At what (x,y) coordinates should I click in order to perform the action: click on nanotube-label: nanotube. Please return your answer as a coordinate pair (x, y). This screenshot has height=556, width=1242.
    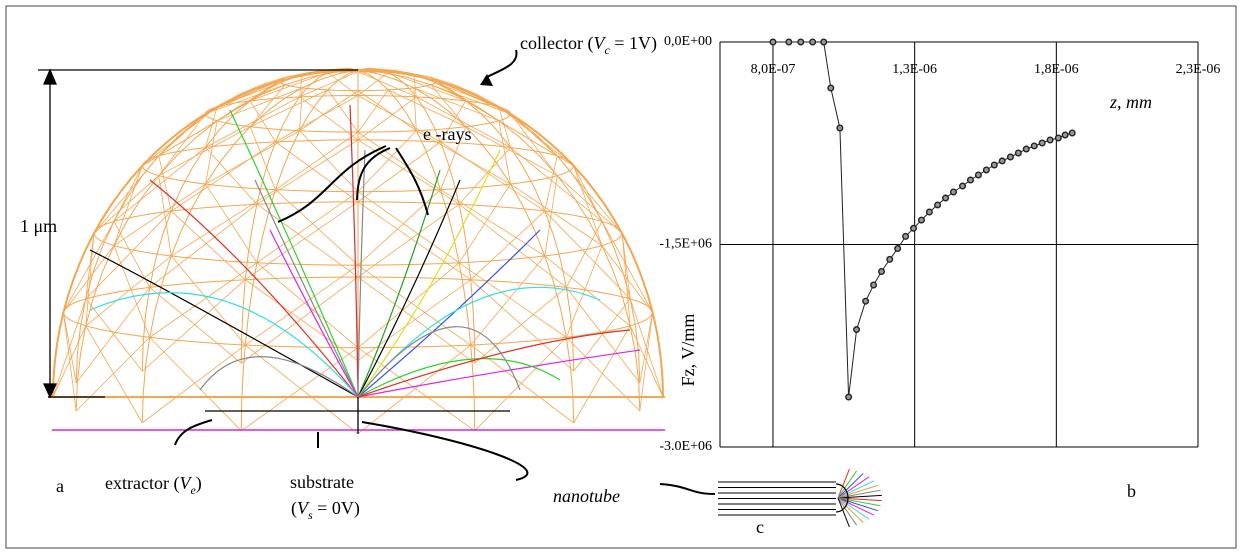
    Looking at the image, I should click on (586, 496).